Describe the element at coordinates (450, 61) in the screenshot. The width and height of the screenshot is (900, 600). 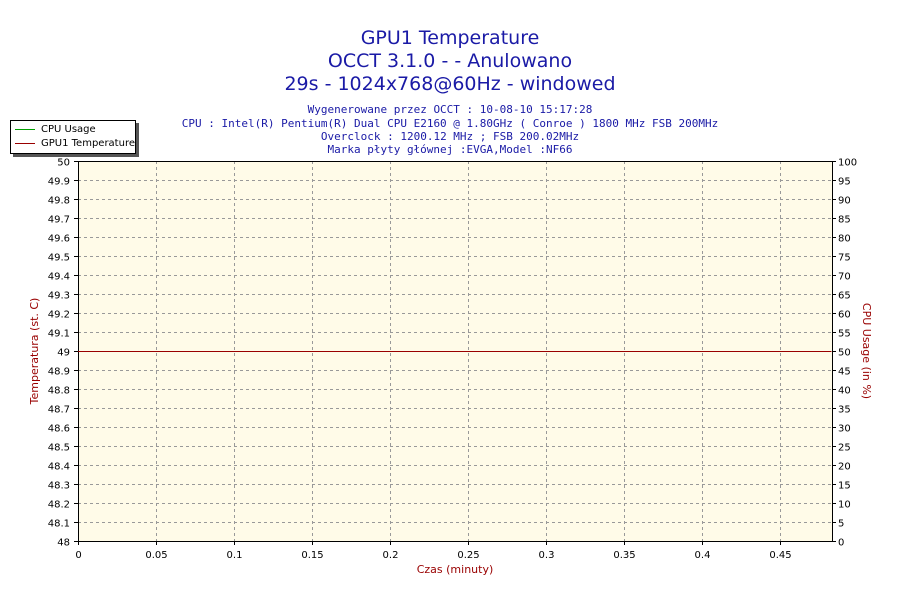
I see `chart-subtitle-app: OCCT 3.1.0 - - Anulowano` at that location.